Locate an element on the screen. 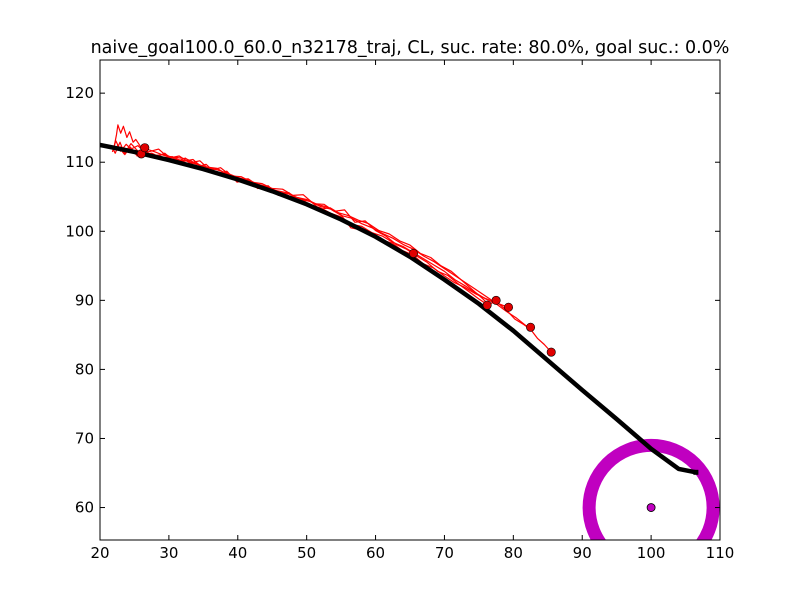 The width and height of the screenshot is (800, 600). y-tick-label: 80 is located at coordinates (84, 369).